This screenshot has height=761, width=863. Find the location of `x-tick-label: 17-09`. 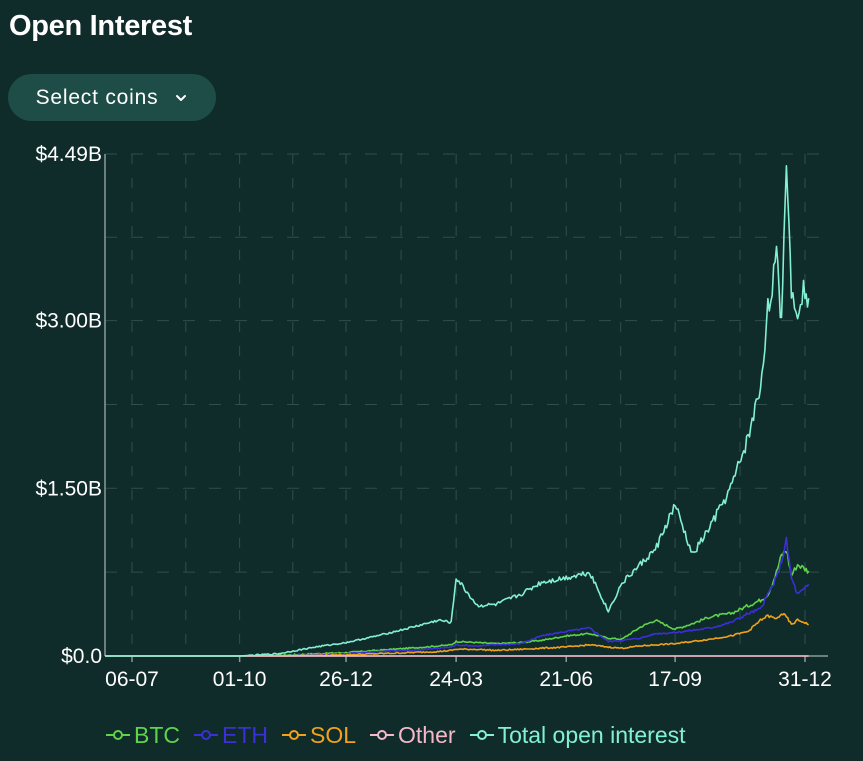

x-tick-label: 17-09 is located at coordinates (675, 679).